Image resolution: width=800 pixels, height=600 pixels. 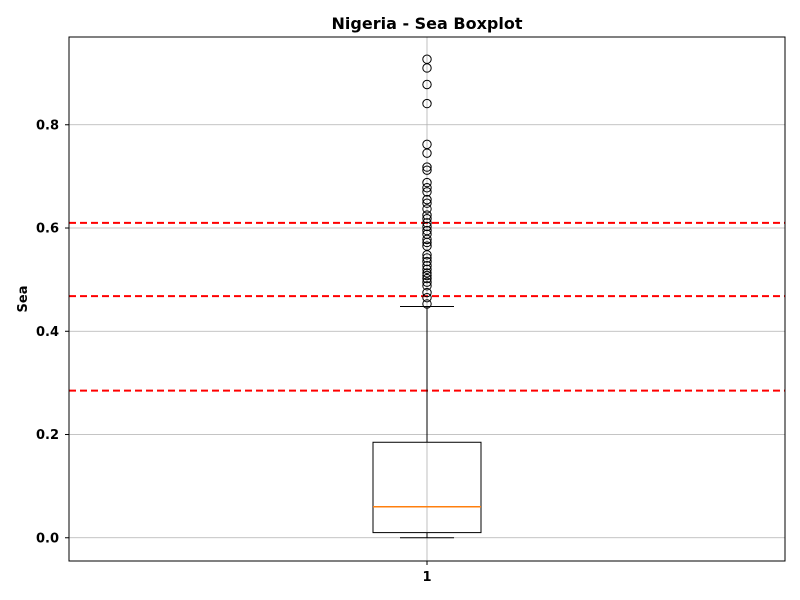 What do you see at coordinates (47, 435) in the screenshot?
I see `y-tick-label: 0.2` at bounding box center [47, 435].